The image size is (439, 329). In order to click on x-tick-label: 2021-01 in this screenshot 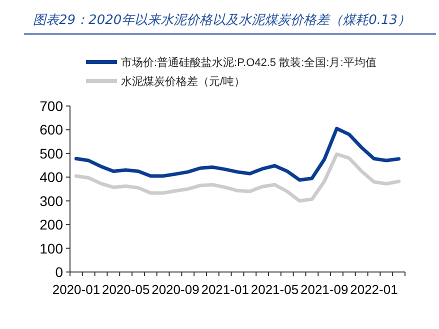, I will do `click(225, 289)`.